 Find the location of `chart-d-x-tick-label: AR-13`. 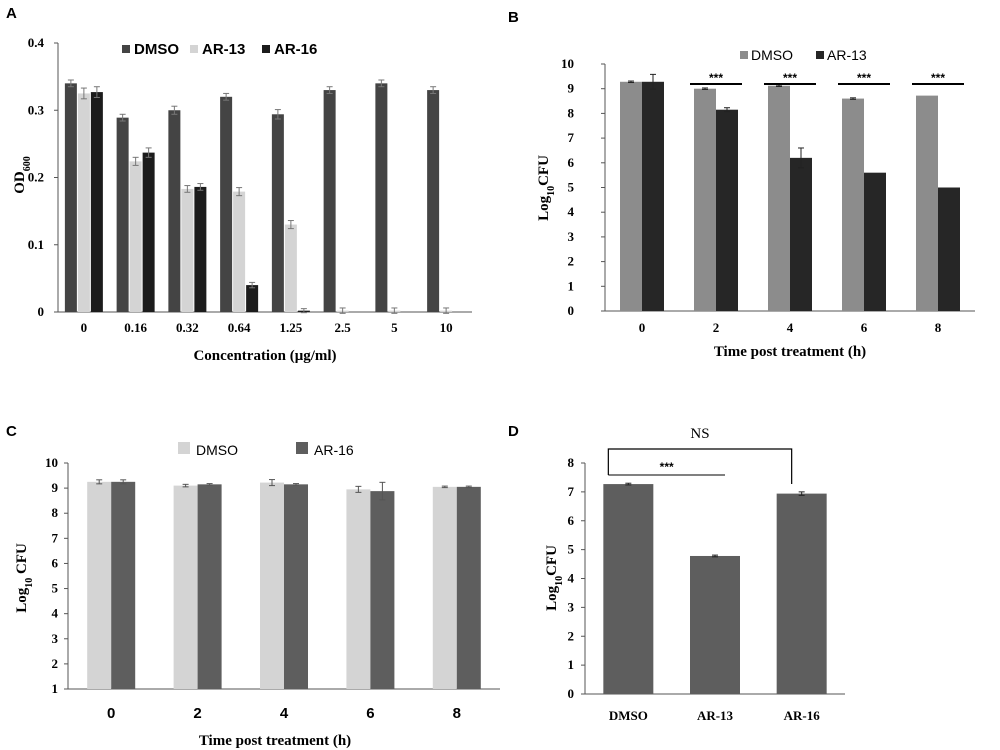

chart-d-x-tick-label: AR-13 is located at coordinates (715, 715).